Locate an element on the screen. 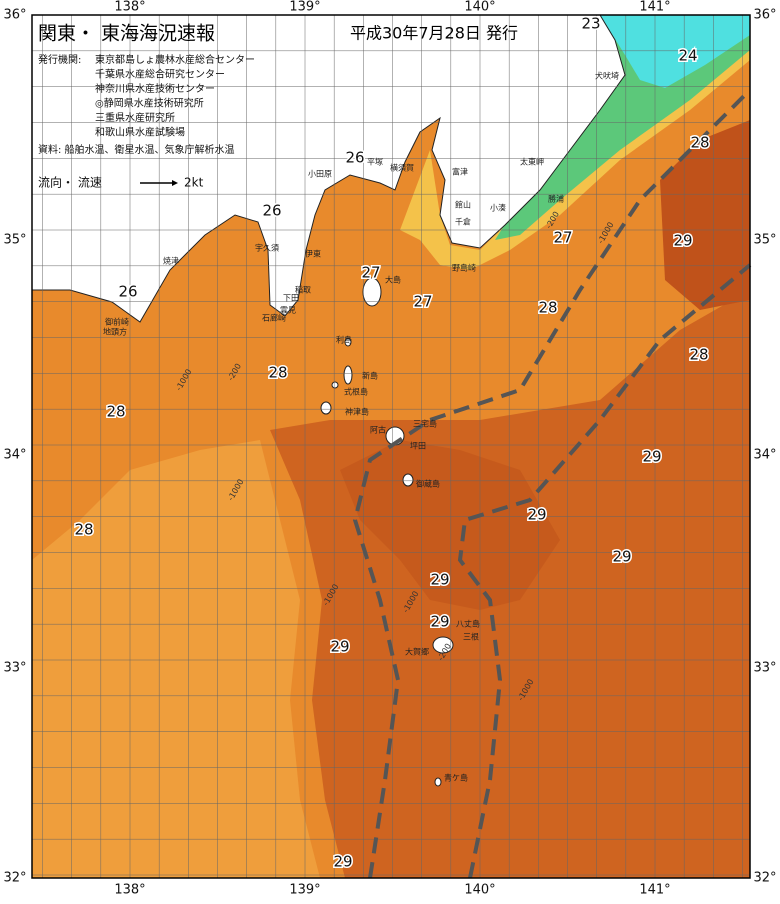 Image resolution: width=780 pixels, height=904 pixels. place-name: 太東岬 is located at coordinates (532, 162).